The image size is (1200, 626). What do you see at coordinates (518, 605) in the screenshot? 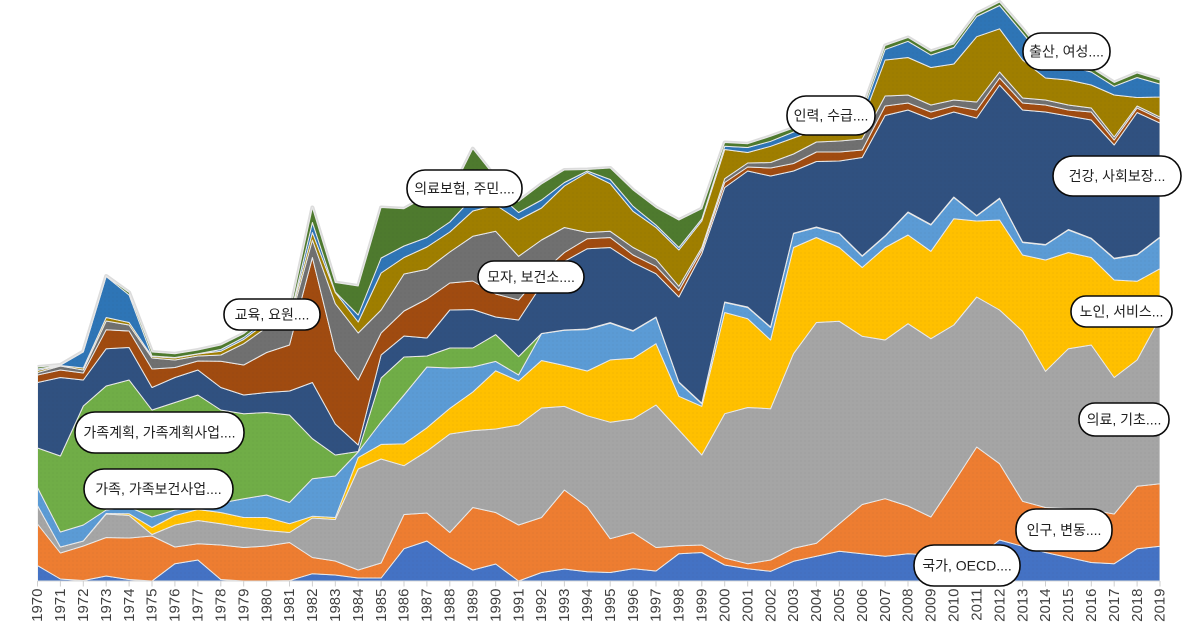
I see `svg-text: 1991` at bounding box center [518, 605].